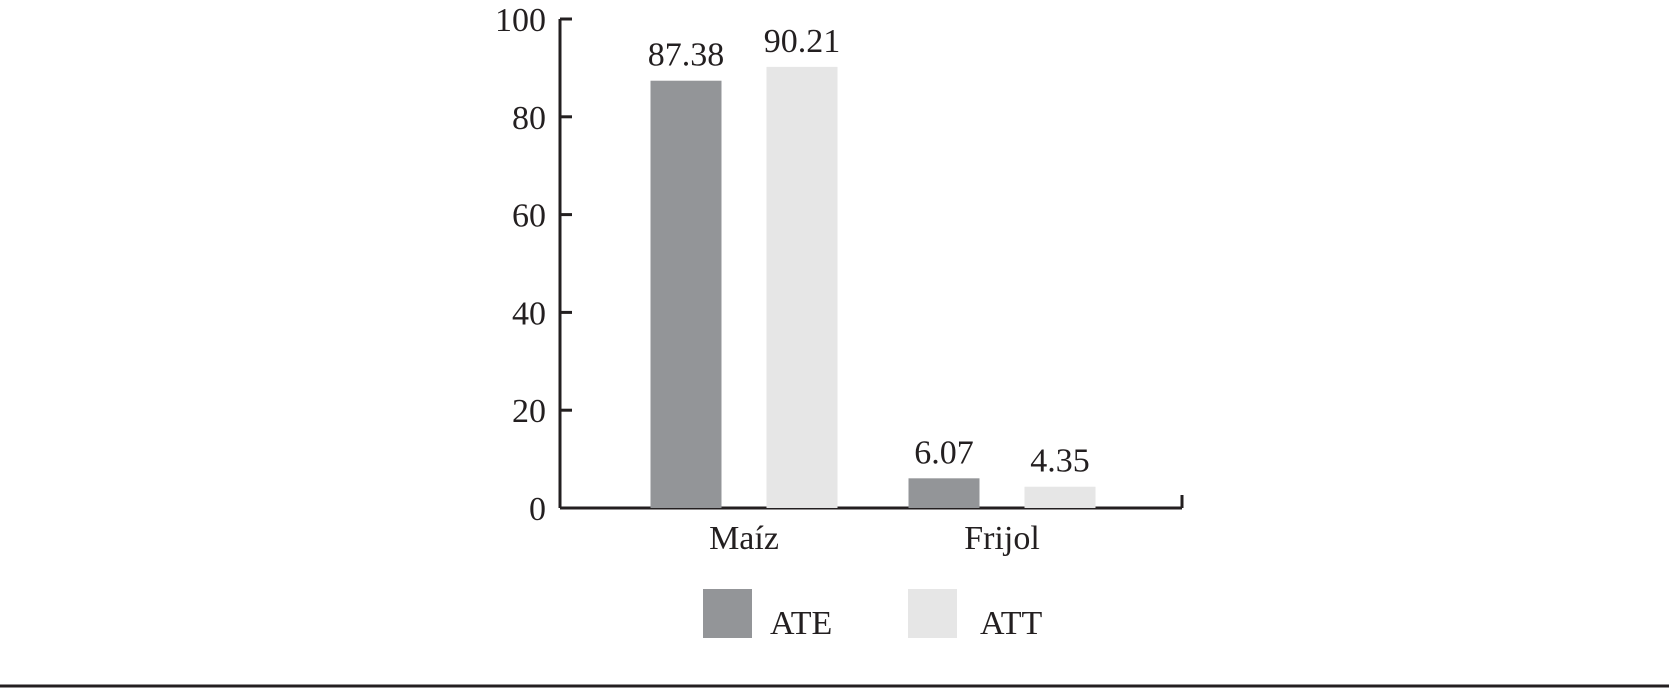 Image resolution: width=1669 pixels, height=693 pixels. What do you see at coordinates (529, 118) in the screenshot?
I see `y-tick-label: 80` at bounding box center [529, 118].